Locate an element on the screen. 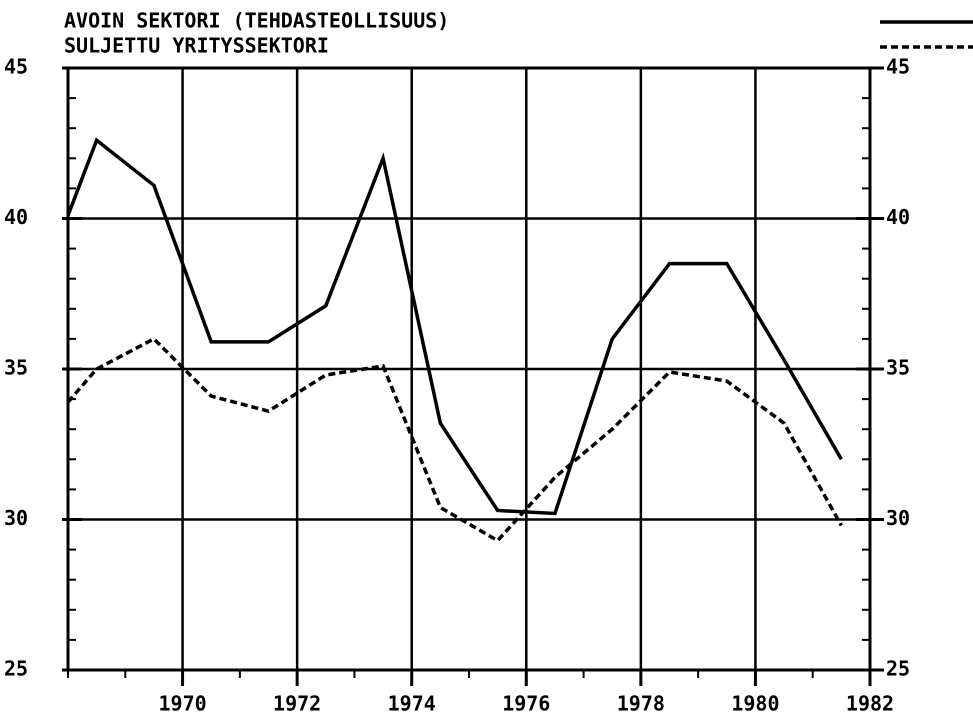 The width and height of the screenshot is (973, 721). legend-label: SULJETTU YRITYSSEKTORI is located at coordinates (196, 46).